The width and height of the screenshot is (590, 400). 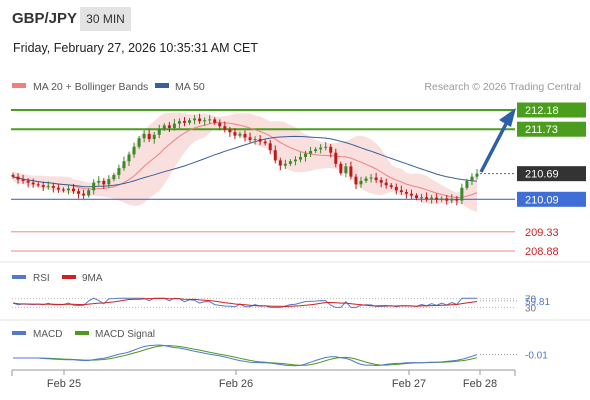 I want to click on timeframe-badge: 30 MIN, so click(x=105, y=19).